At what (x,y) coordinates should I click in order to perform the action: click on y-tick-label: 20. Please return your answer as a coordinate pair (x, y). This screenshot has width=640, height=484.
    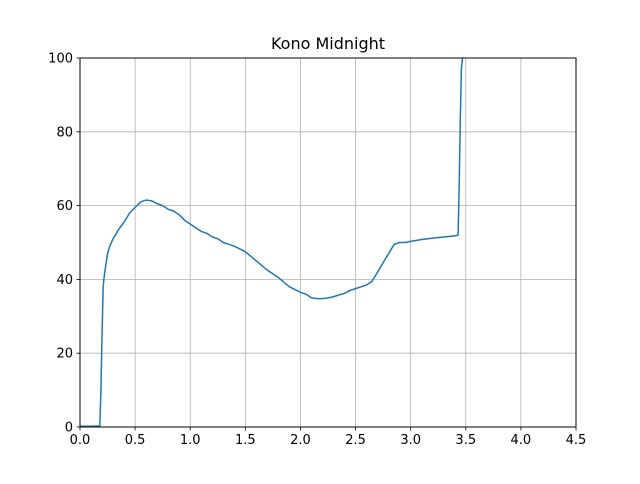
    Looking at the image, I should click on (64, 354).